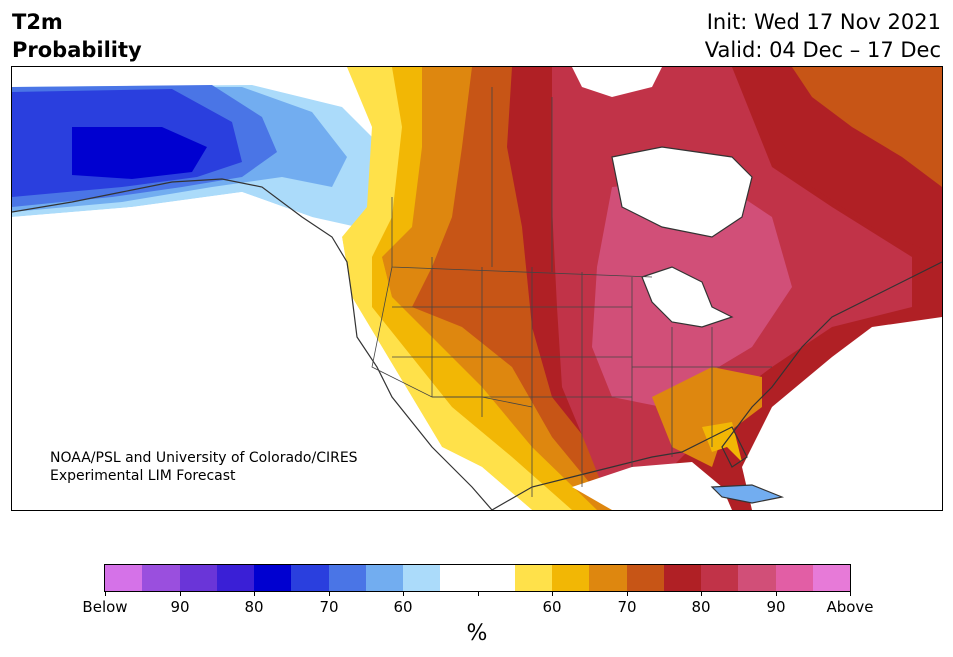 This screenshot has height=657, width=953. I want to click on great-lakes, so click(687, 297).